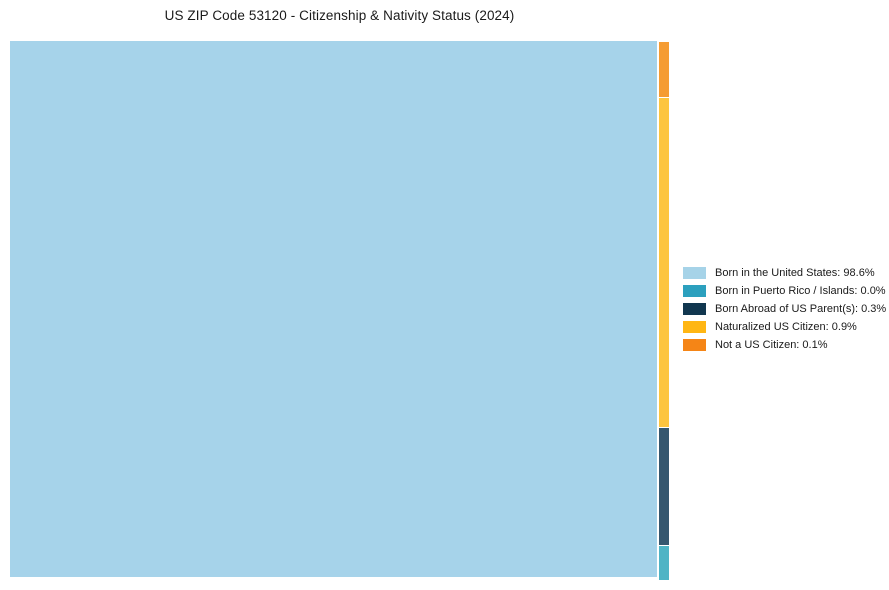 The height and width of the screenshot is (590, 889). I want to click on legend-label: Naturalized US Citizen: 0.9%, so click(786, 327).